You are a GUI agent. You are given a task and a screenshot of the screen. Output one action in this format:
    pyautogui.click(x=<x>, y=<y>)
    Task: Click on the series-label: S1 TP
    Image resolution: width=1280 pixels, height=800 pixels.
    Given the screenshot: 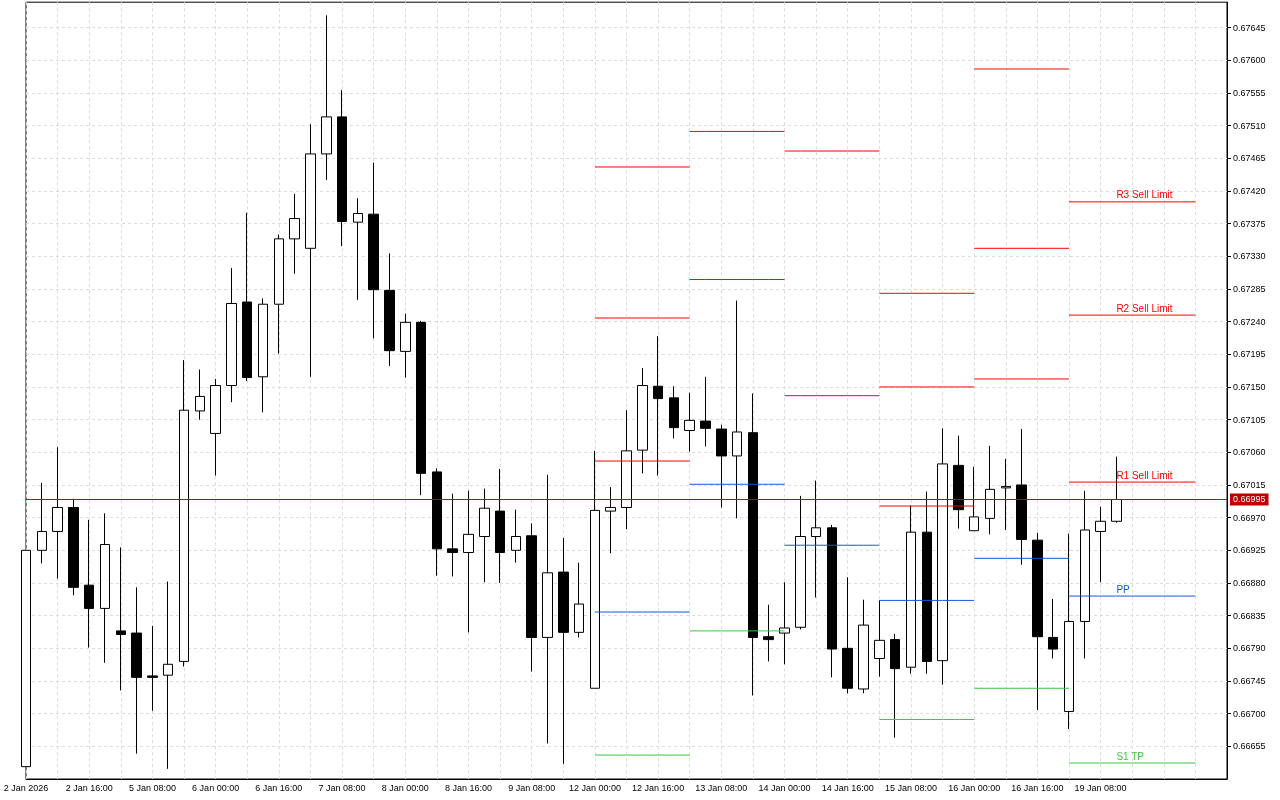 What is the action you would take?
    pyautogui.click(x=1130, y=756)
    